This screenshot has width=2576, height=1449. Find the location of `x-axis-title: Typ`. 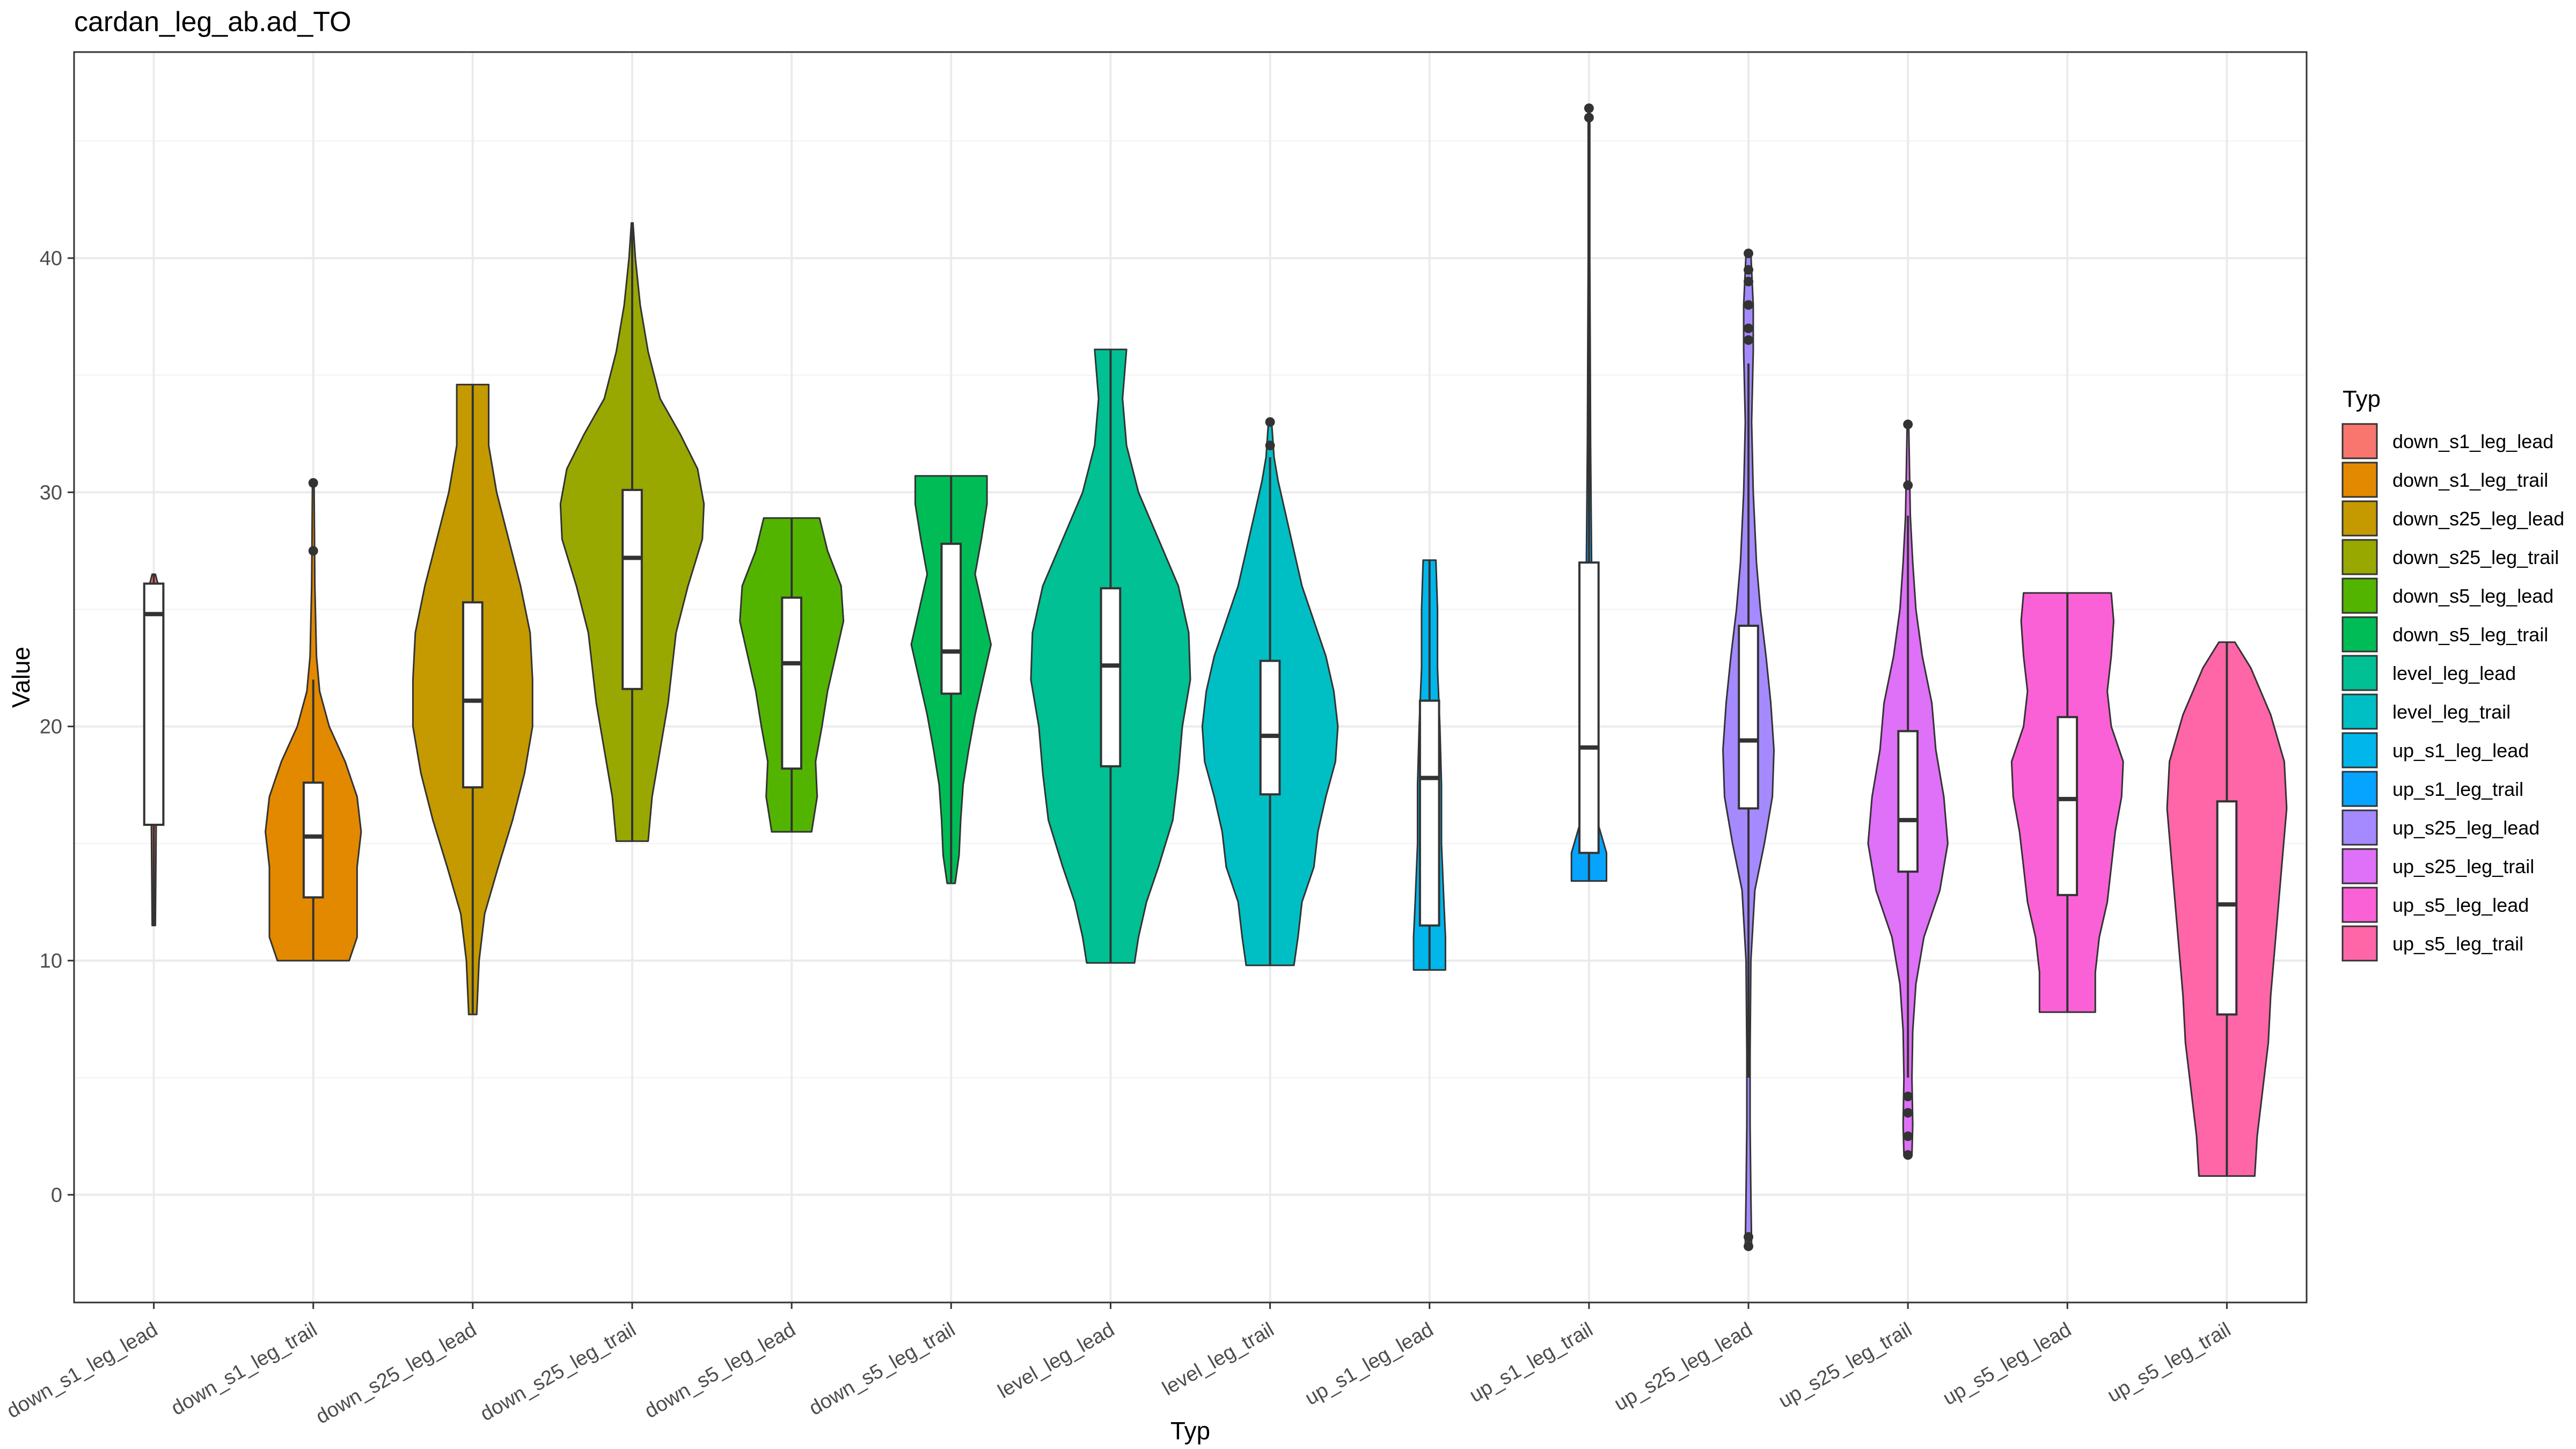

x-axis-title: Typ is located at coordinates (1190, 1431).